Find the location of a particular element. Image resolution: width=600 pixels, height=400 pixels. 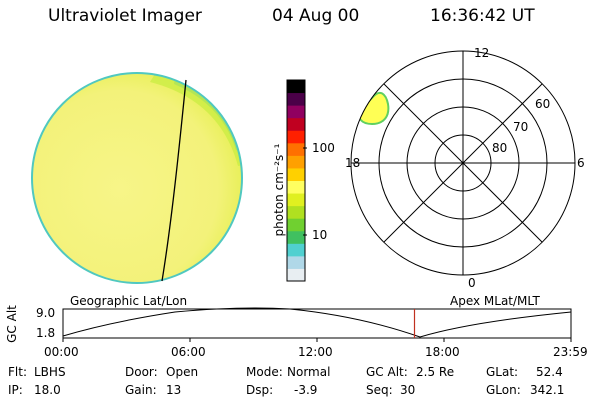

mode-label: Mode: is located at coordinates (264, 372).